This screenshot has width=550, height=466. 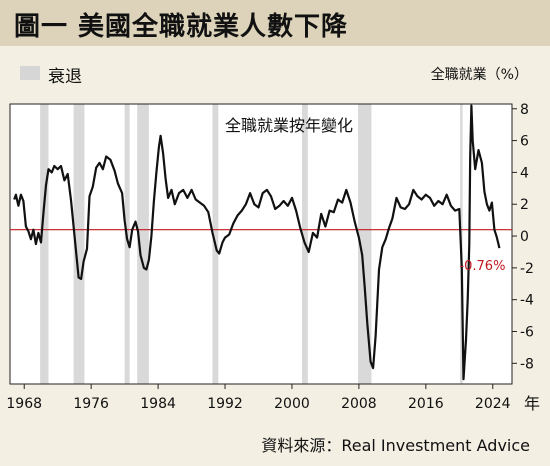 What do you see at coordinates (493, 404) in the screenshot?
I see `x-tick-label-7: 2024` at bounding box center [493, 404].